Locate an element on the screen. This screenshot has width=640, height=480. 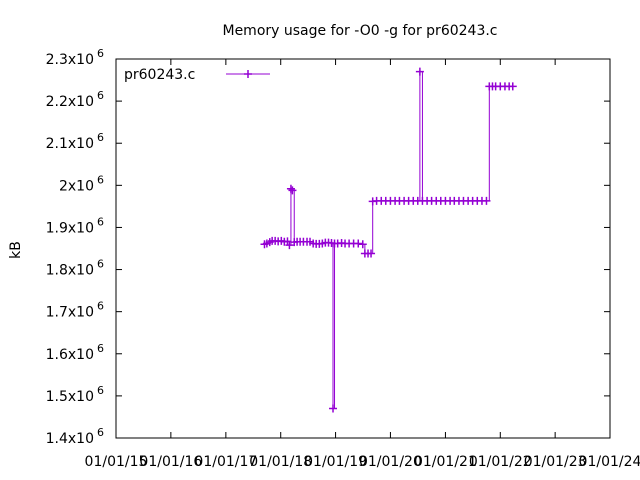
x-tick-label: 01/01/20 is located at coordinates (390, 462).